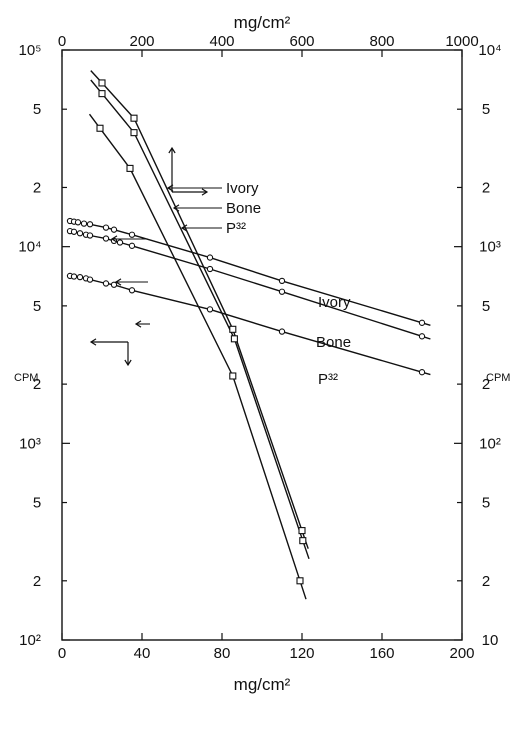  I want to click on bottom-tick-label: 0, so click(62, 653).